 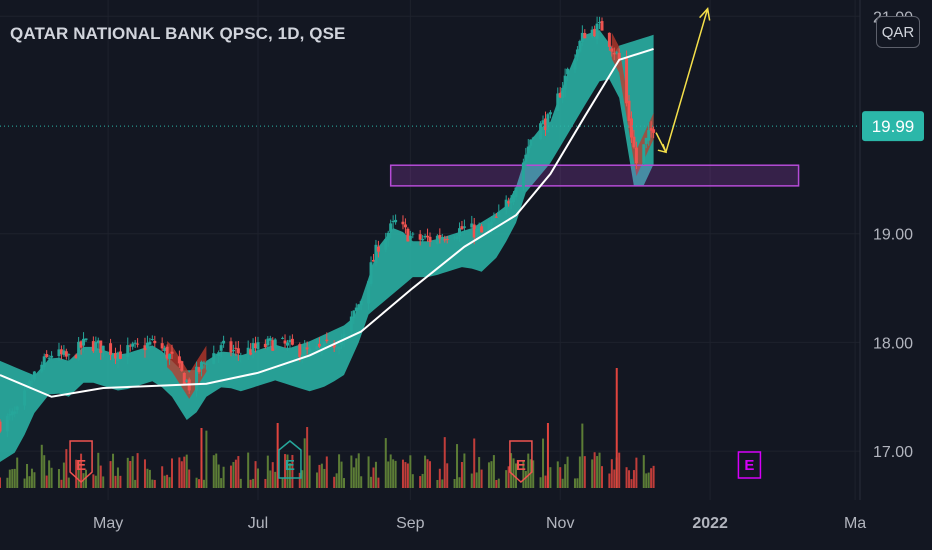 What do you see at coordinates (687, 80) in the screenshot?
I see `projection-arrow-line` at bounding box center [687, 80].